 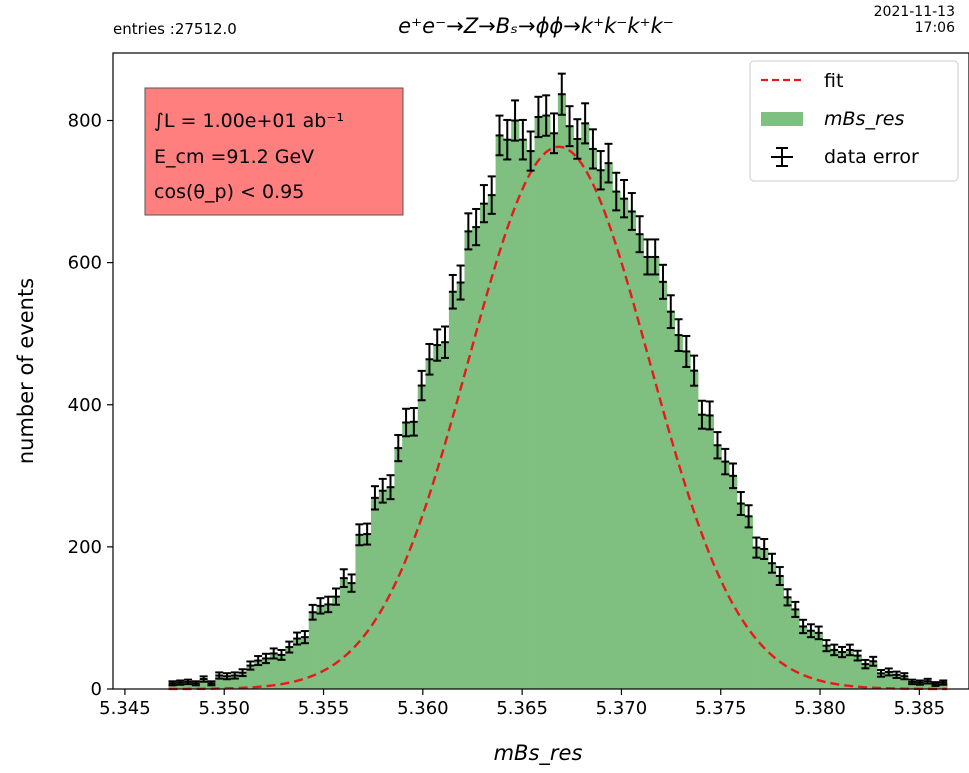 What do you see at coordinates (935, 28) in the screenshot?
I see `time-label: 17:06` at bounding box center [935, 28].